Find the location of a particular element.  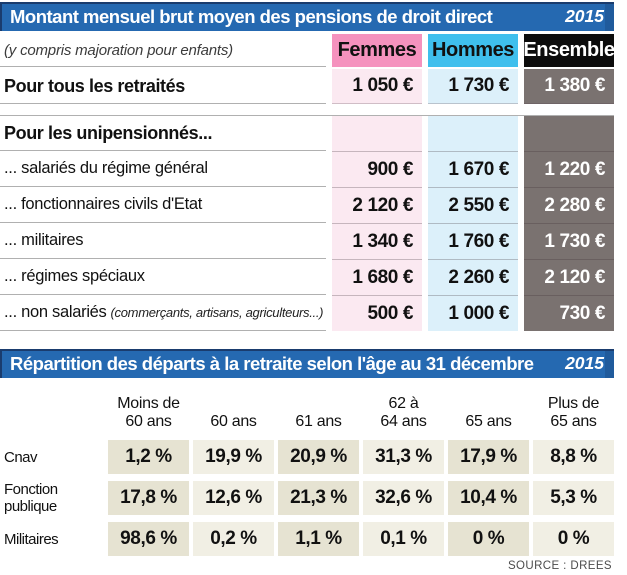

pension-value-femmes: 1 680 € is located at coordinates (377, 277).